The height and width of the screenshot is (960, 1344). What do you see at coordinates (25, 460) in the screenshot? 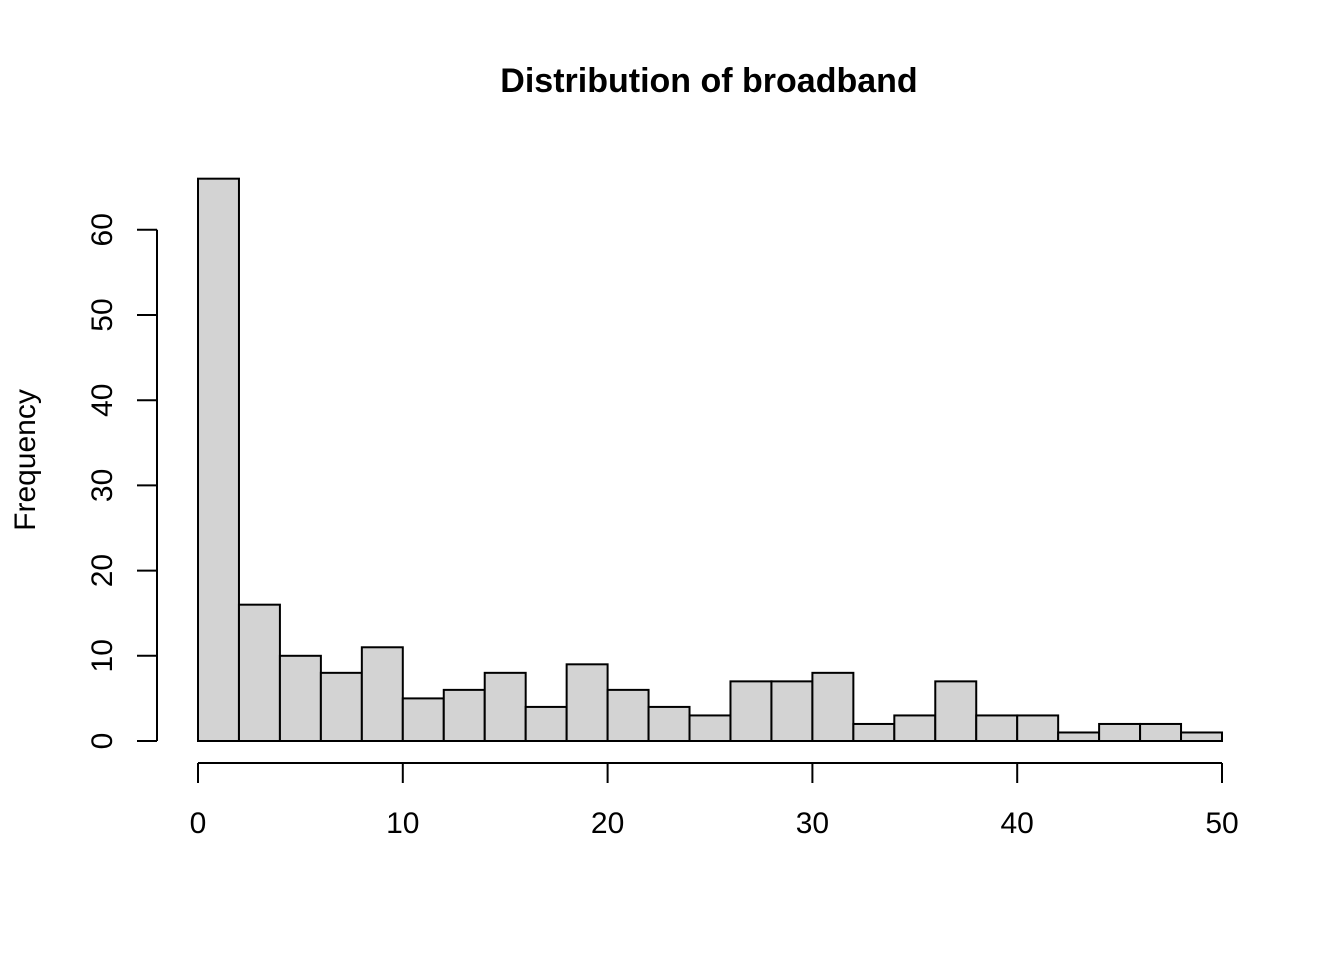
I see `y-axis-label: Frequency` at bounding box center [25, 460].